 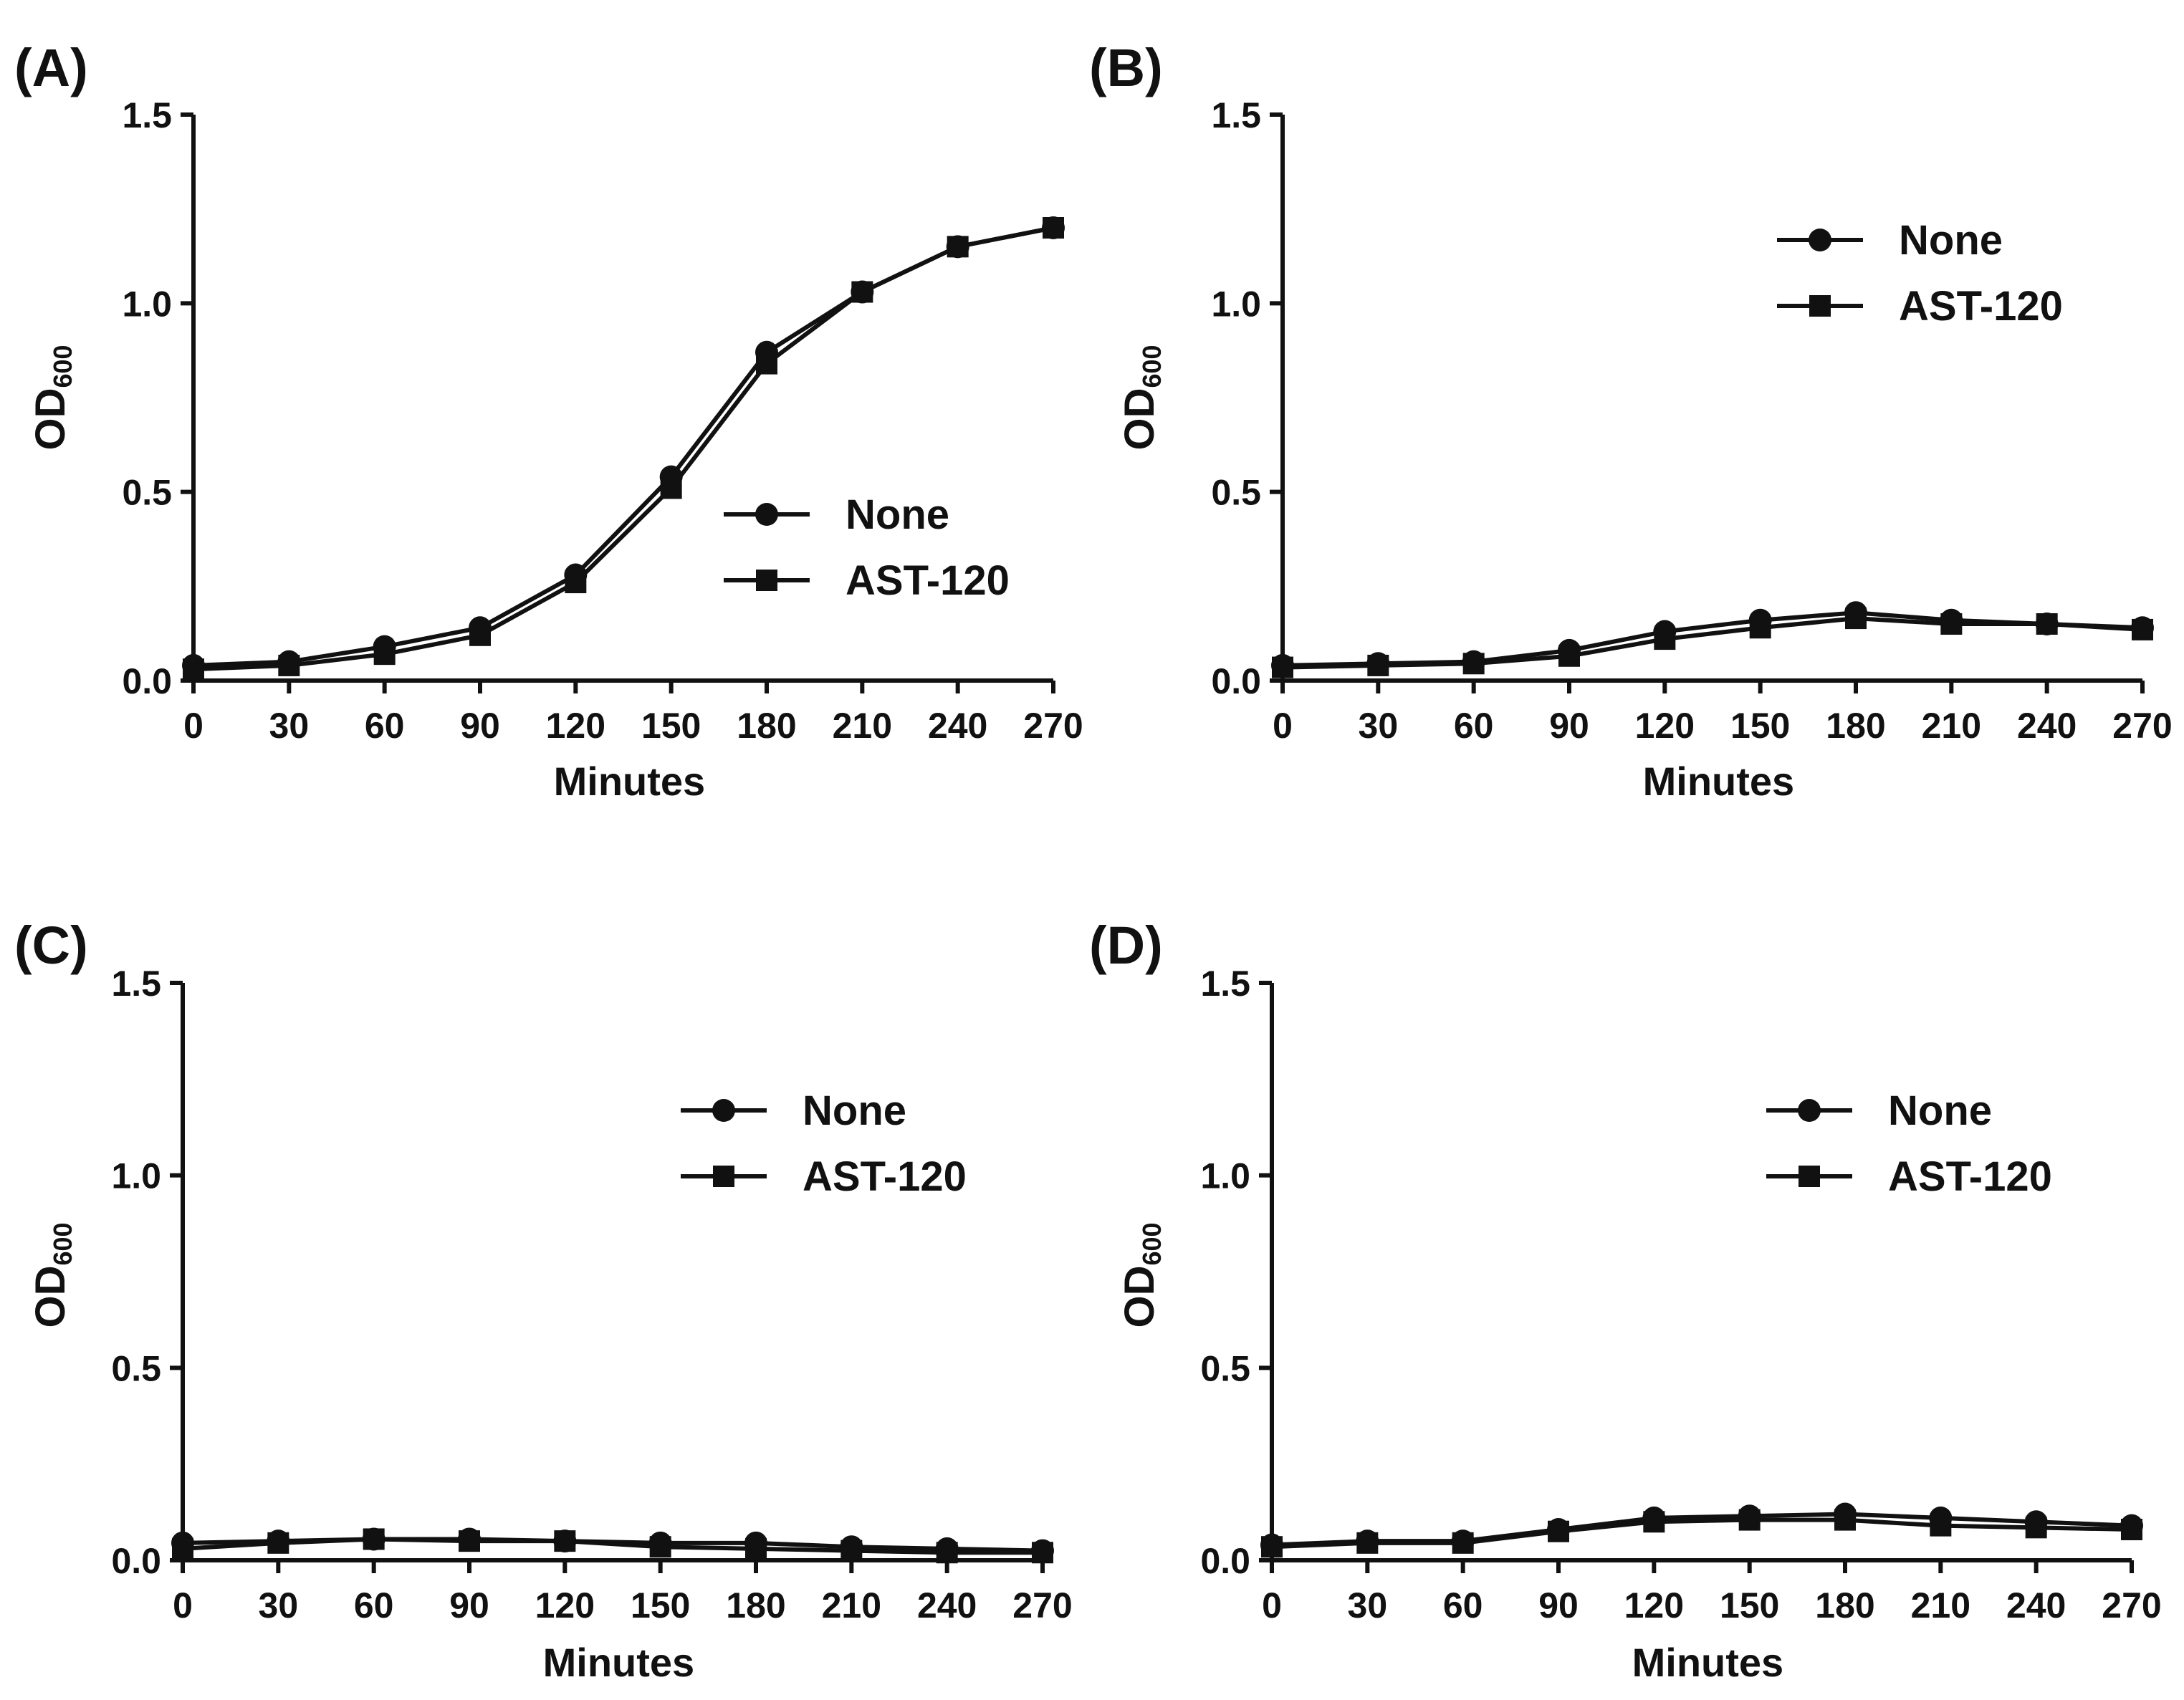 I want to click on panel-label-a: (A), so click(x=51, y=67).